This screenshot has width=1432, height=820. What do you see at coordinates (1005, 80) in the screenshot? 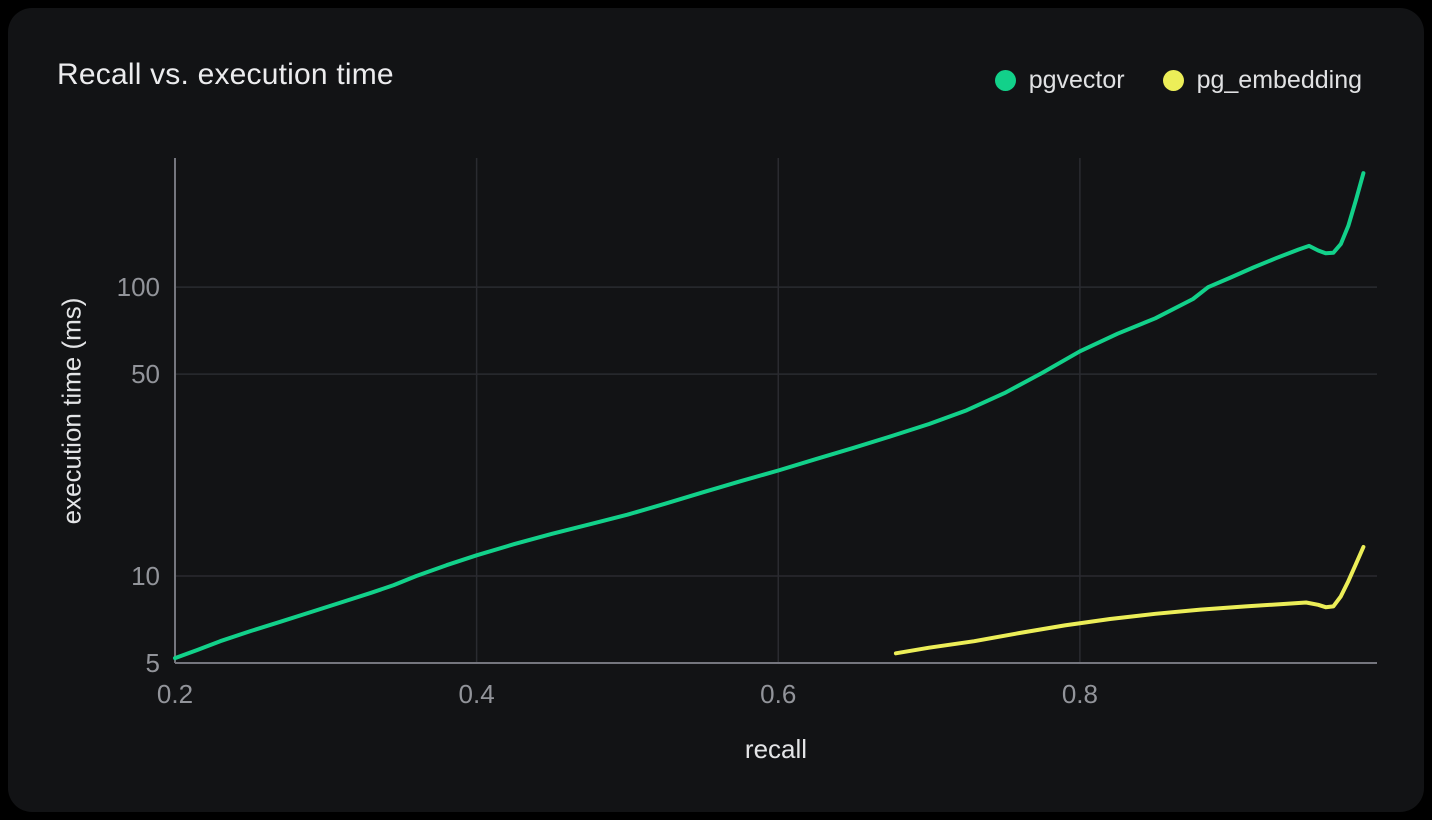
I see `legend-dot-pgvector-icon` at bounding box center [1005, 80].